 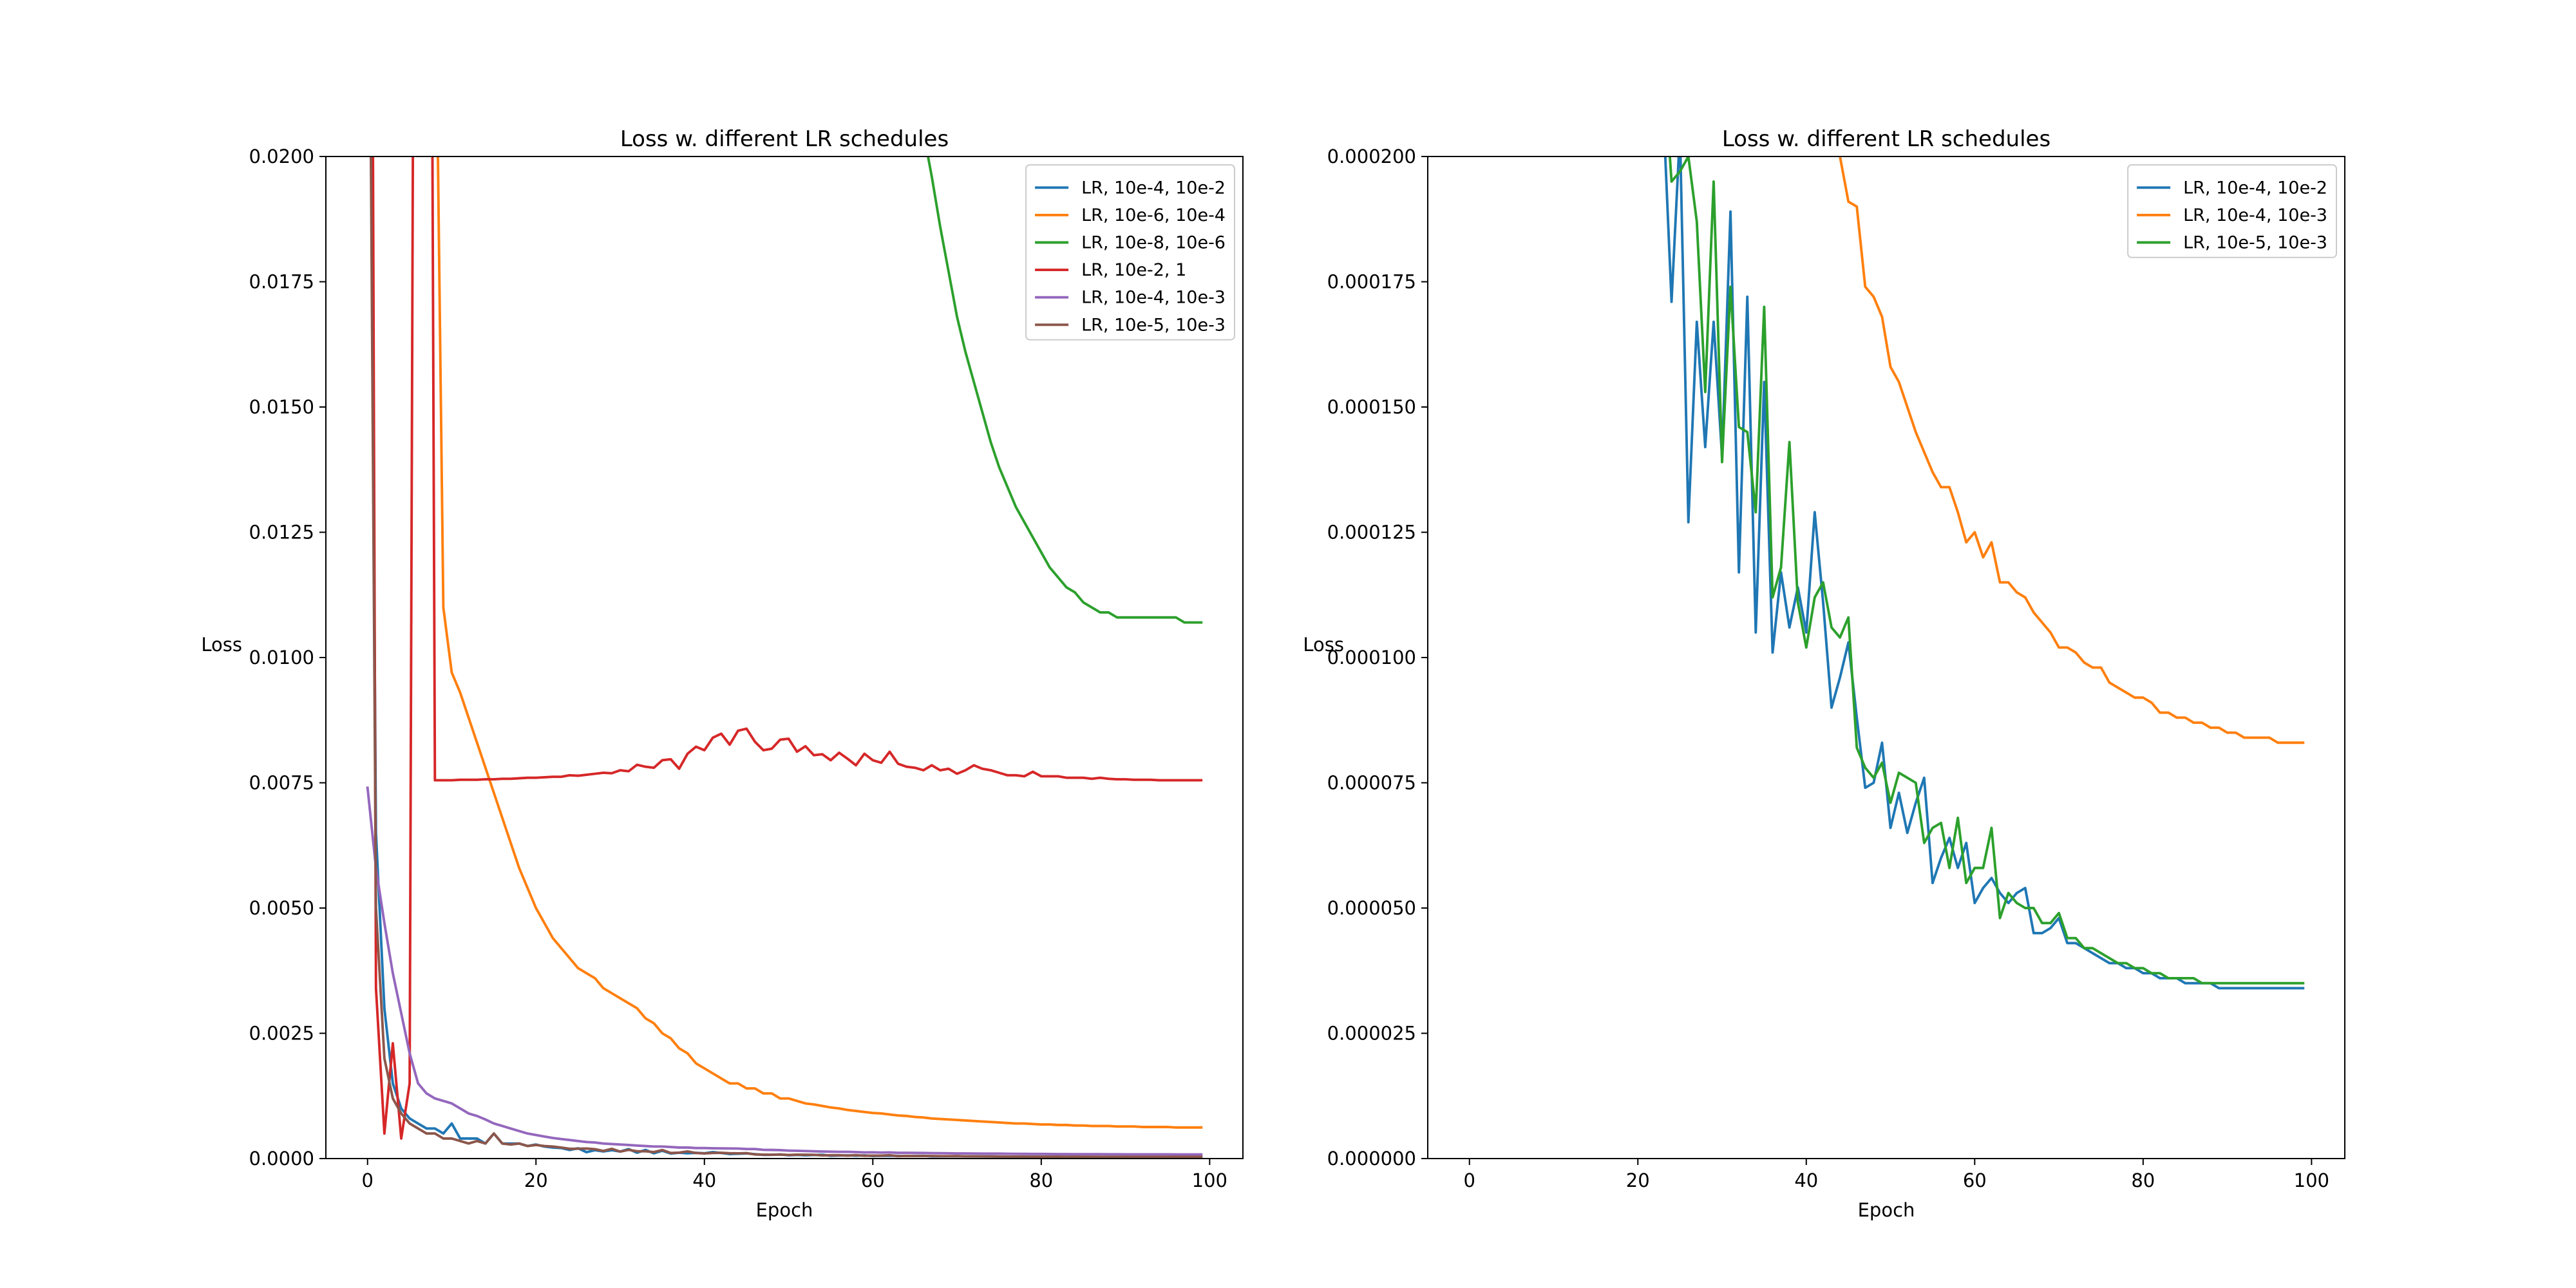 What do you see at coordinates (1372, 156) in the screenshot?
I see `y-tick-label: 0.000200` at bounding box center [1372, 156].